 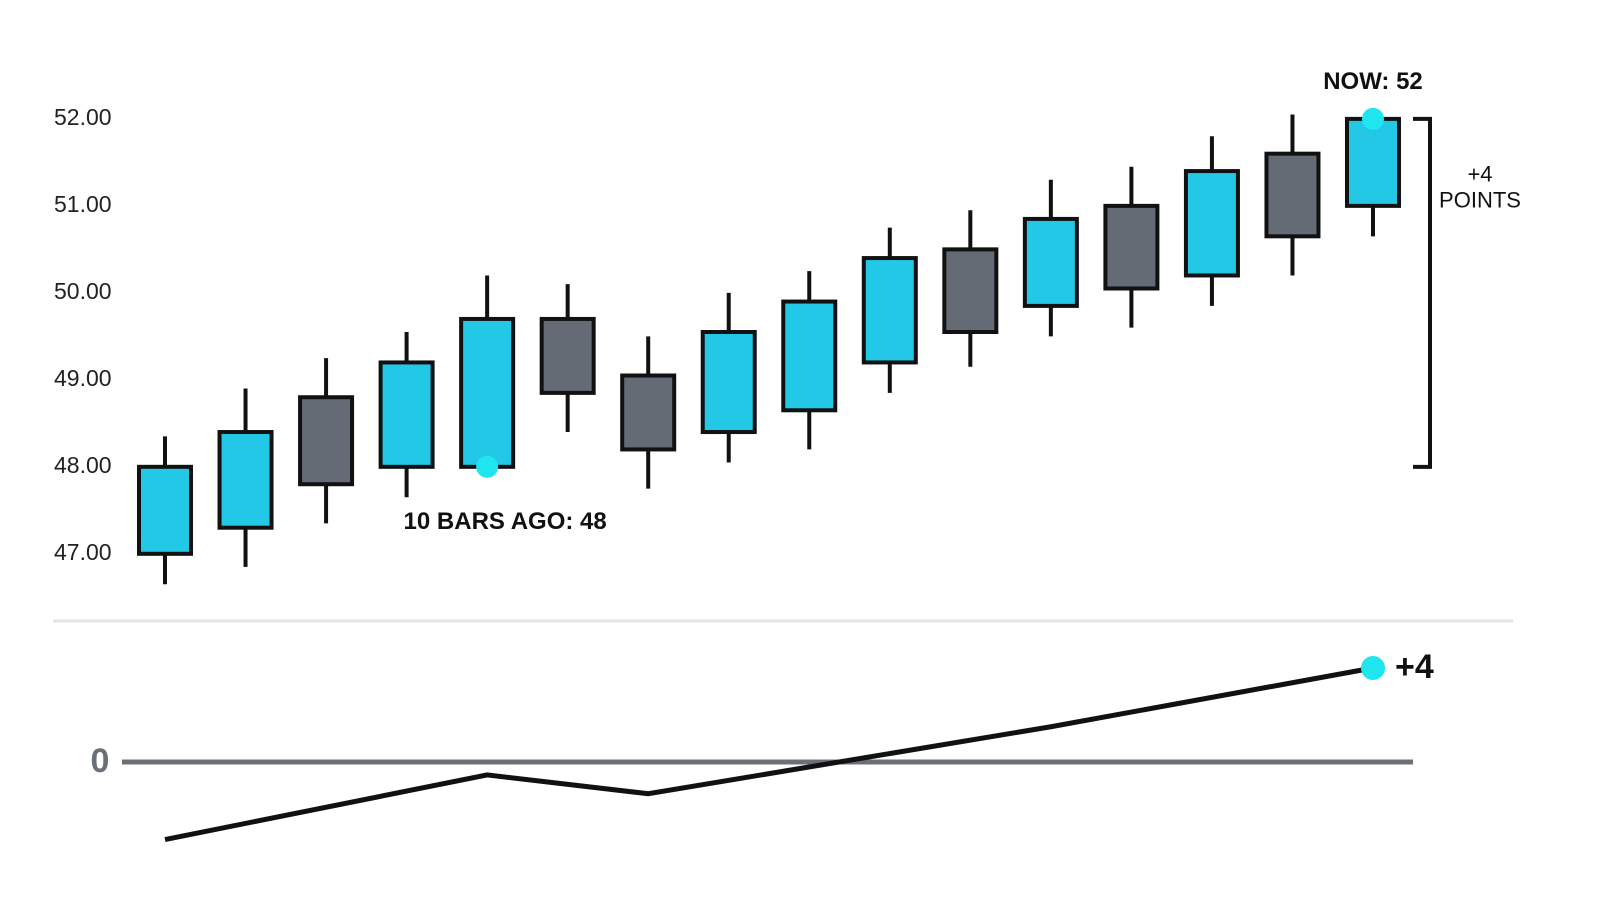 What do you see at coordinates (83, 552) in the screenshot?
I see `y-tick-label: 47.00` at bounding box center [83, 552].